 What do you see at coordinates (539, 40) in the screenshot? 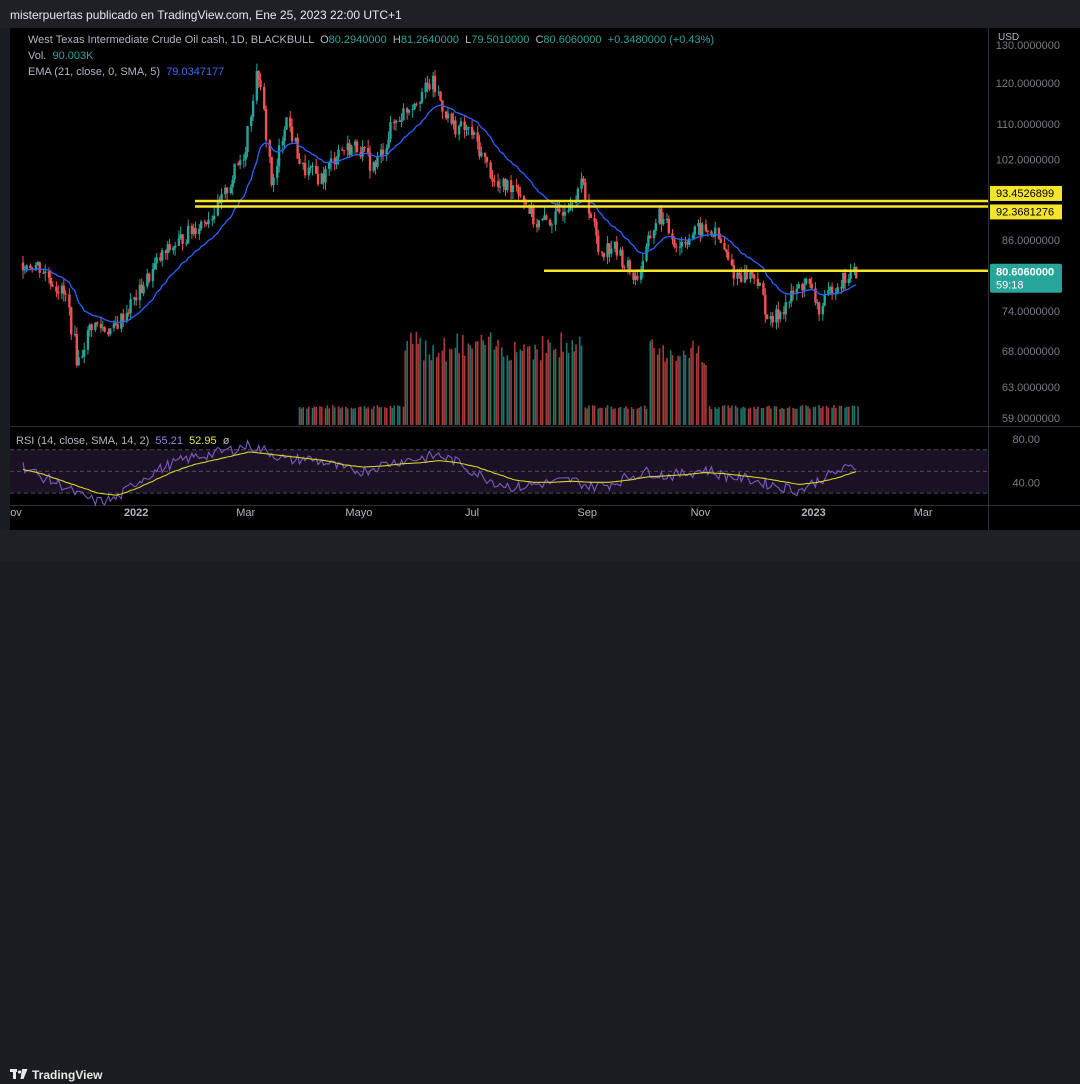
I see `legend-c-label: C` at bounding box center [539, 40].